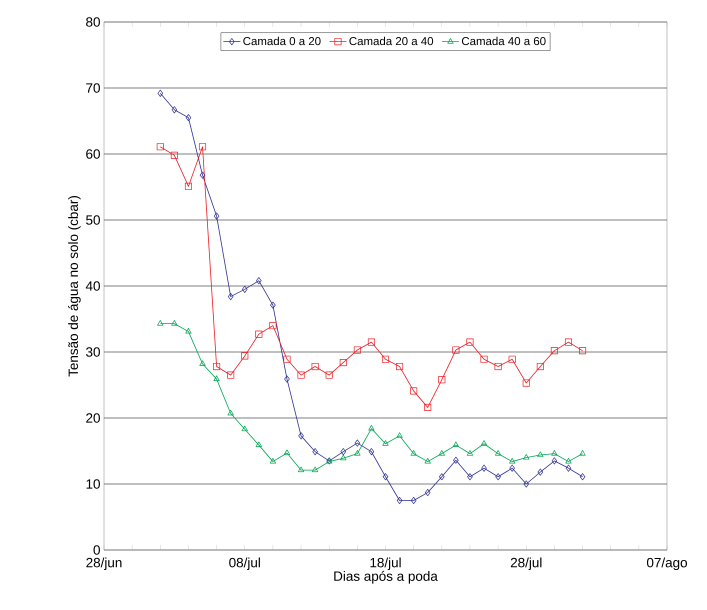 The image size is (707, 610). Describe the element at coordinates (97, 550) in the screenshot. I see `y-tick-label: 0` at that location.